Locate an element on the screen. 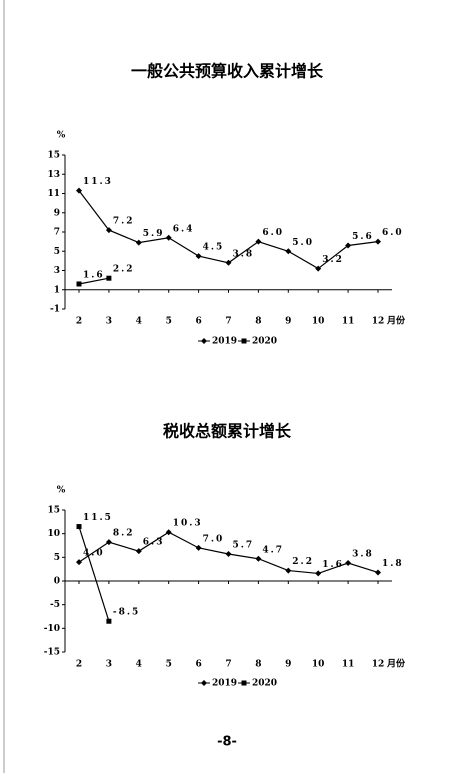 This screenshot has height=777, width=454. y-tick-label: -1 is located at coordinates (55, 310).